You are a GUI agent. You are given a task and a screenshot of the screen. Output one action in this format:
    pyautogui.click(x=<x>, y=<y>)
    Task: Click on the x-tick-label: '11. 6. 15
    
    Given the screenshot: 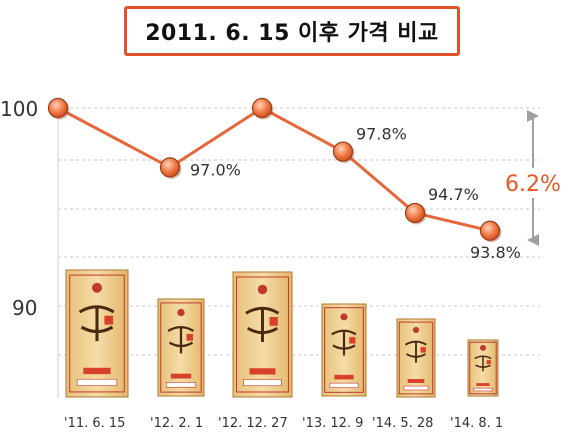 What is the action you would take?
    pyautogui.click(x=94, y=423)
    